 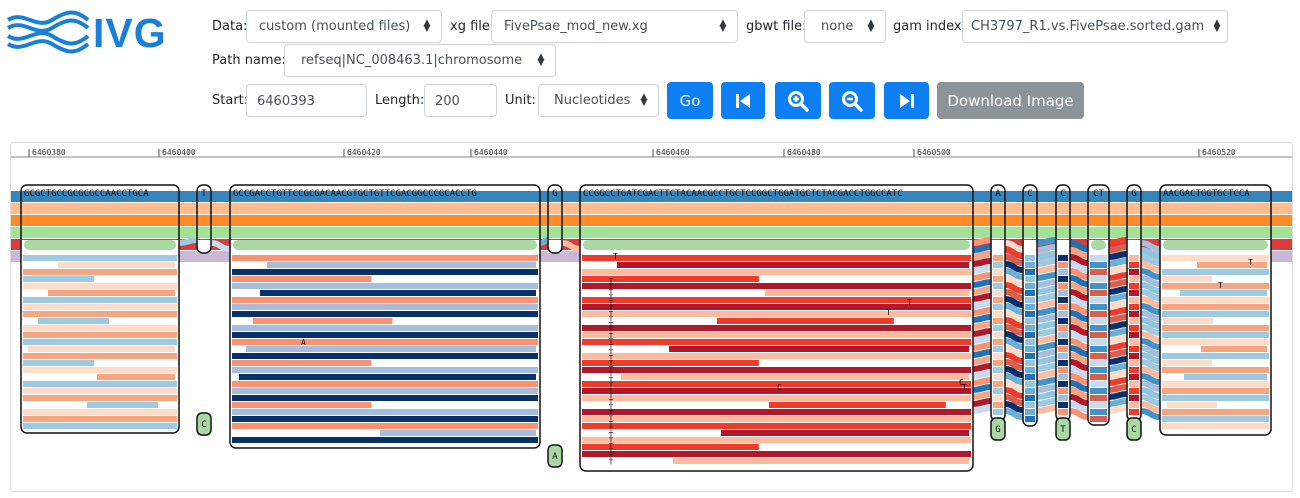 What do you see at coordinates (614, 26) in the screenshot?
I see `xg-file-select: FivePsae_mod_new.xg ▲ ▼` at bounding box center [614, 26].